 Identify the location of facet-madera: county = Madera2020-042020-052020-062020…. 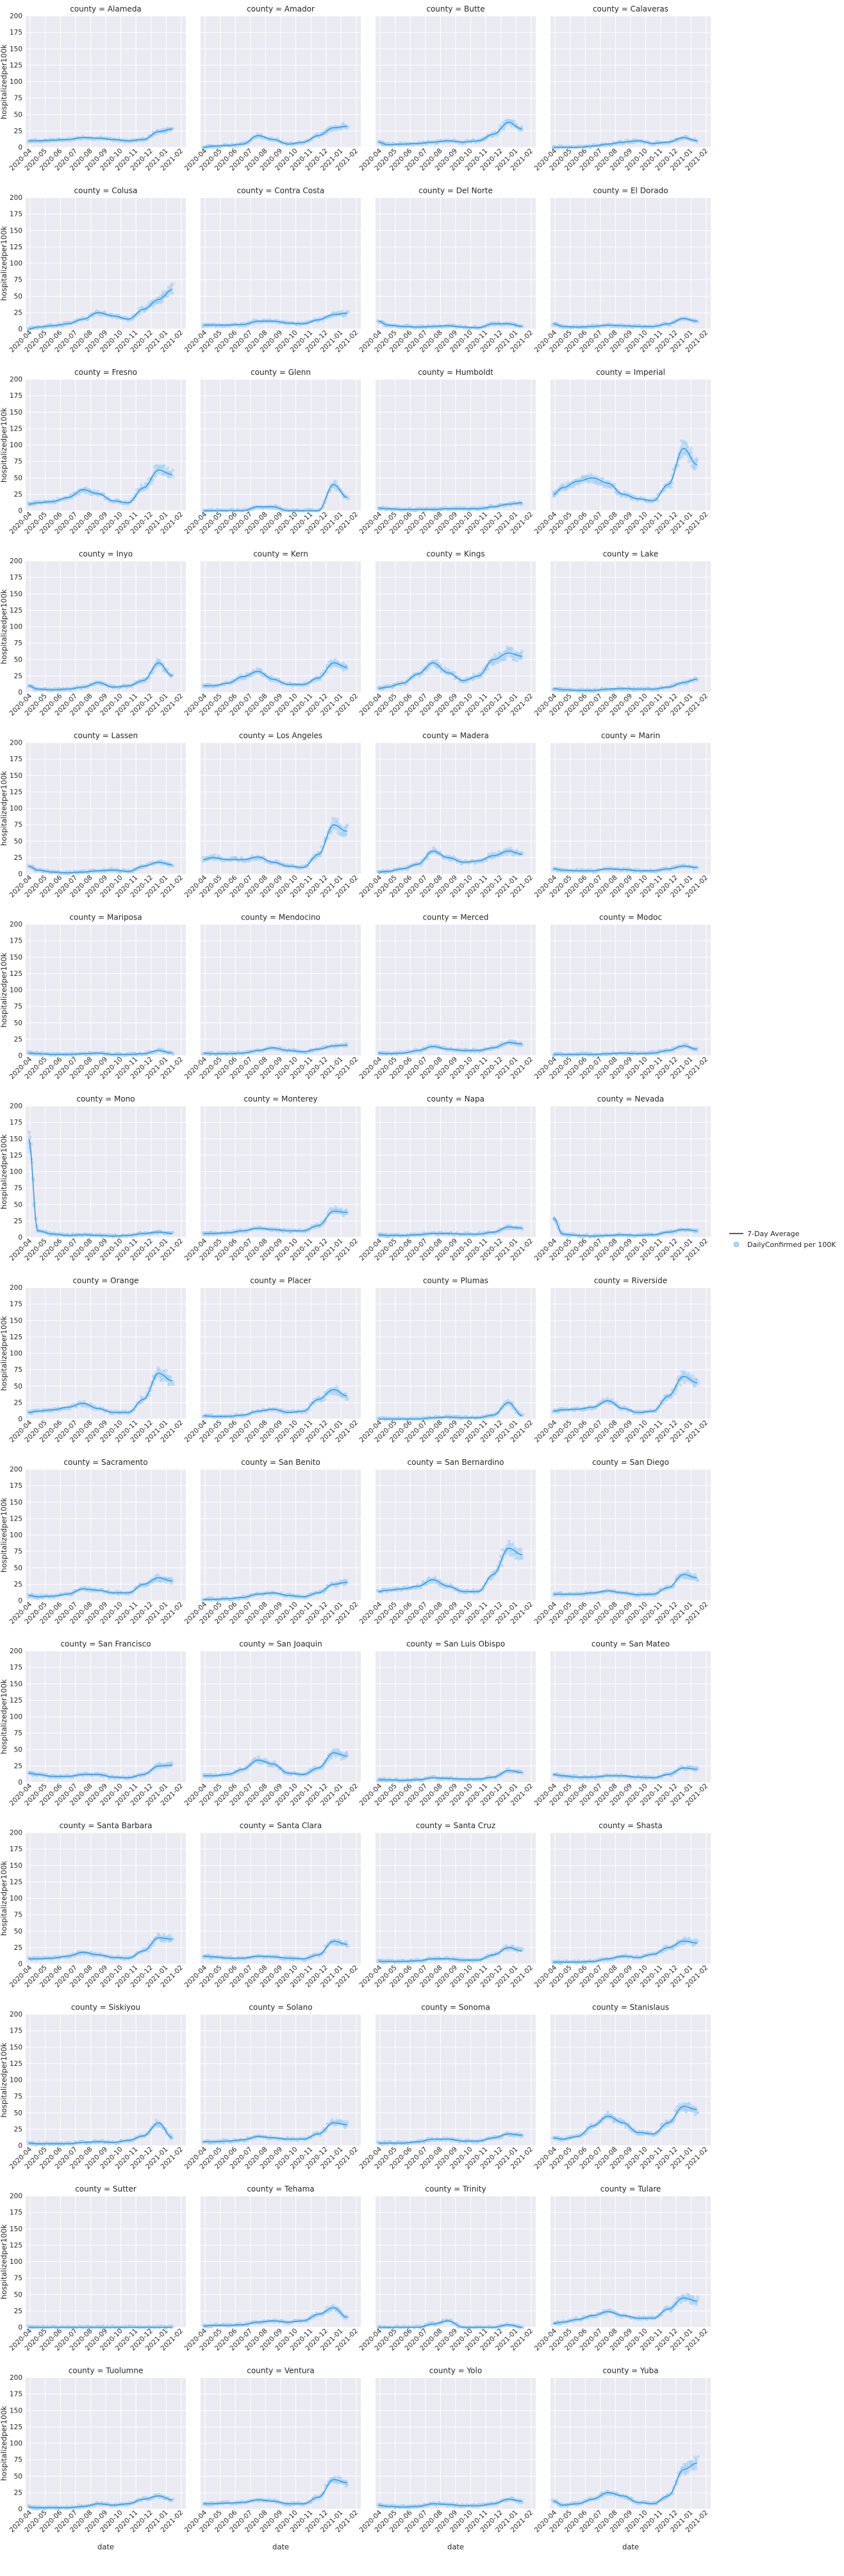
(447, 815).